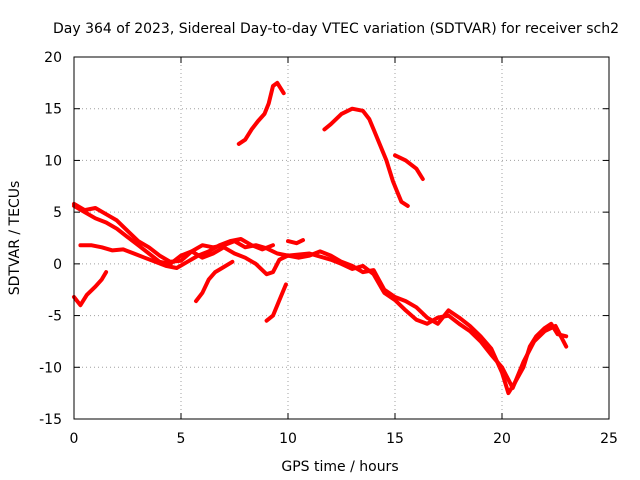  Describe the element at coordinates (288, 439) in the screenshot. I see `x-tick-label: 10` at that location.